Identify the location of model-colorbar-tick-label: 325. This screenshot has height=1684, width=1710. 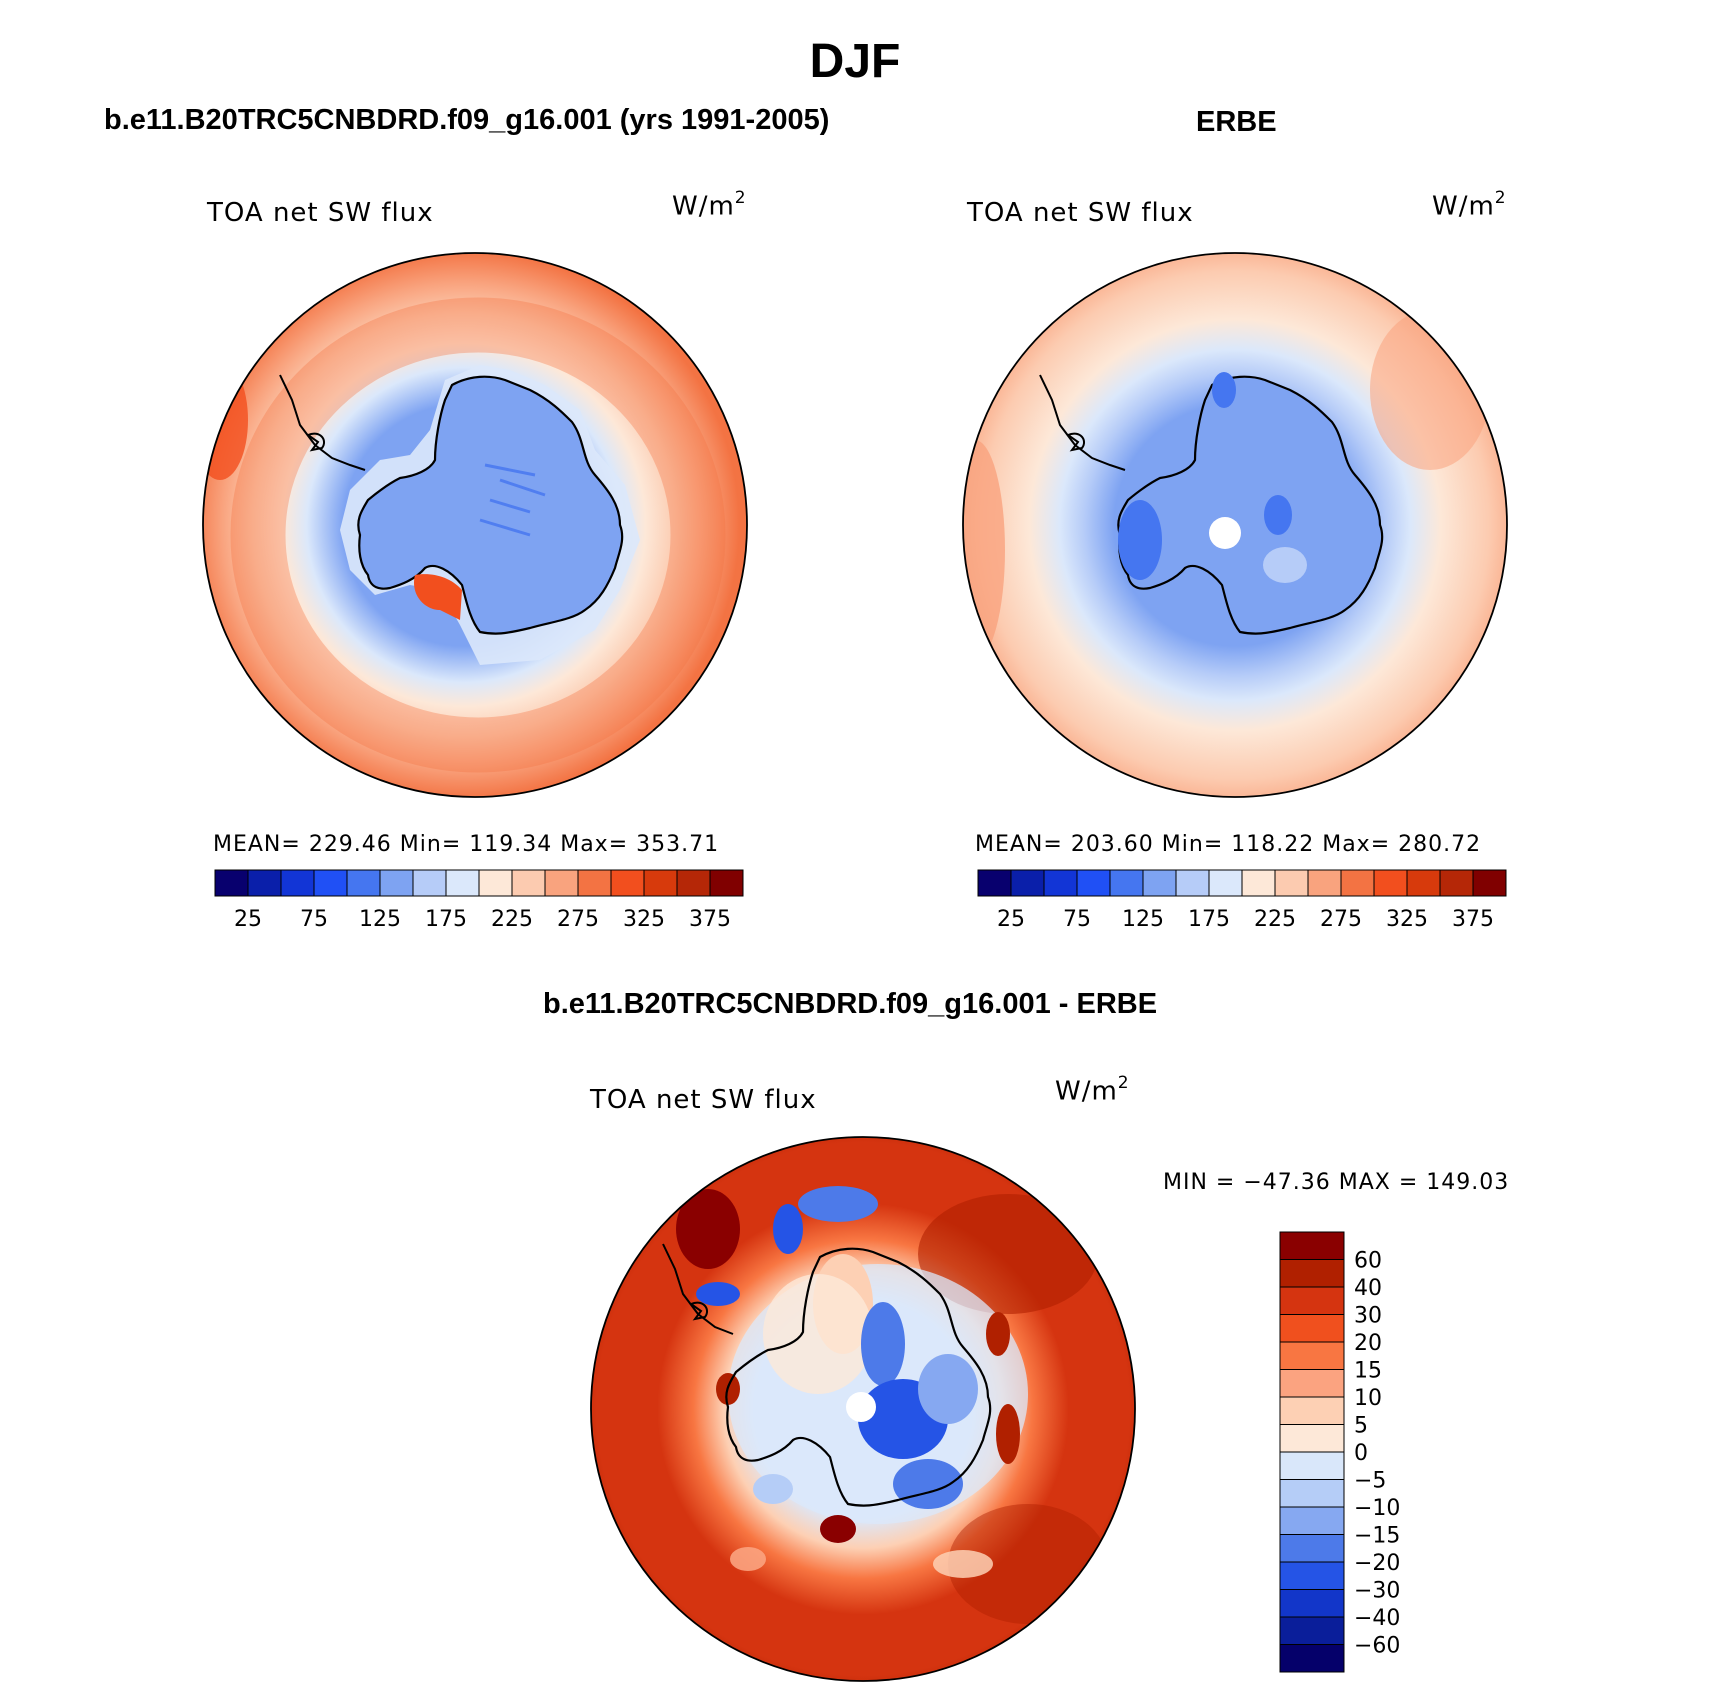
(644, 919).